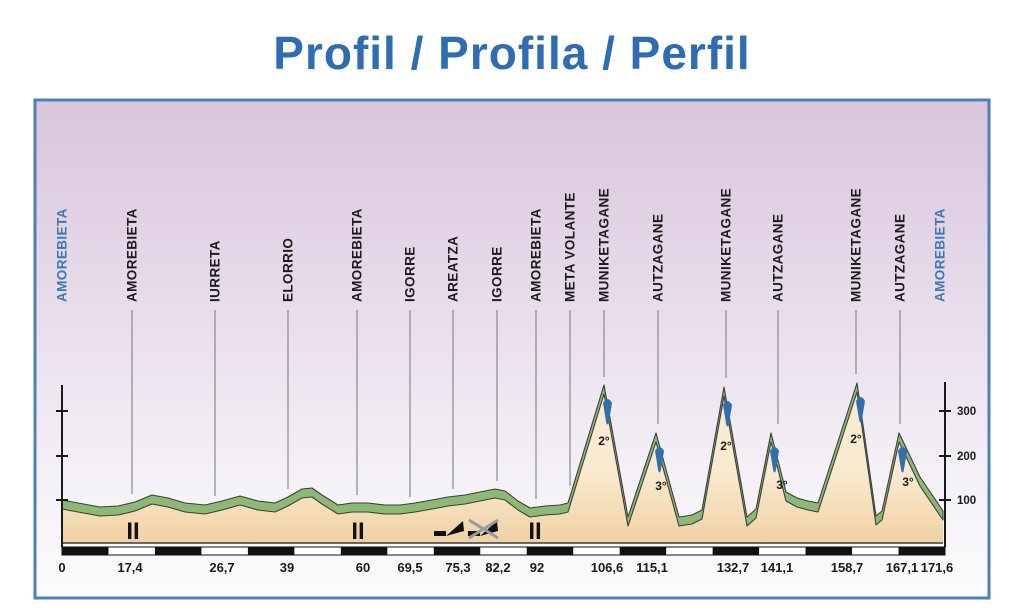  What do you see at coordinates (333, 531) in the screenshot?
I see `route-icons: II II II` at bounding box center [333, 531].